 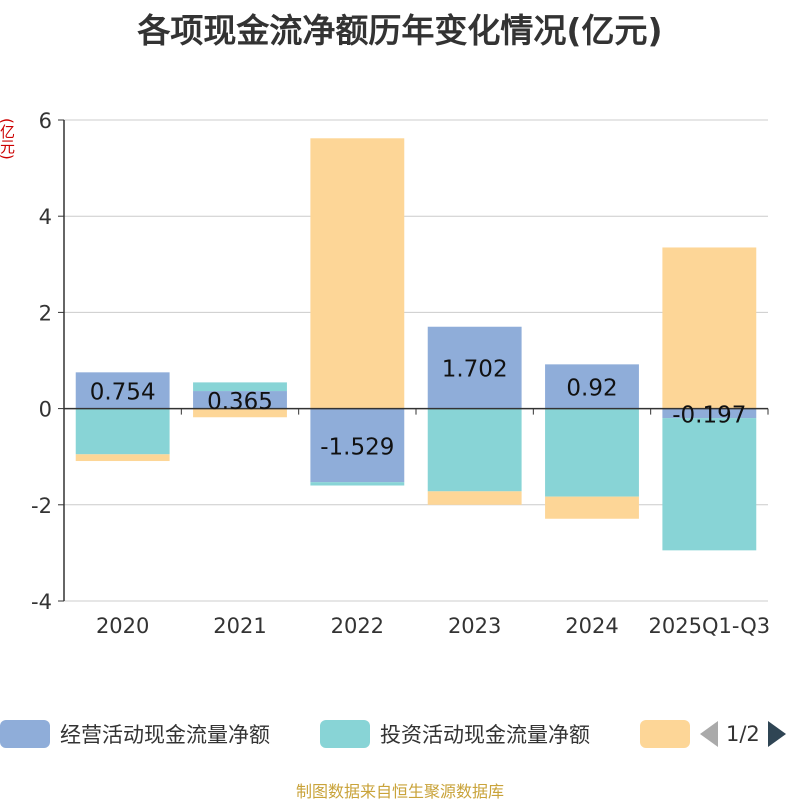 I want to click on legend: 经营活动现金流量净额 投资活动现金流量净额 1/2, so click(x=400, y=734).